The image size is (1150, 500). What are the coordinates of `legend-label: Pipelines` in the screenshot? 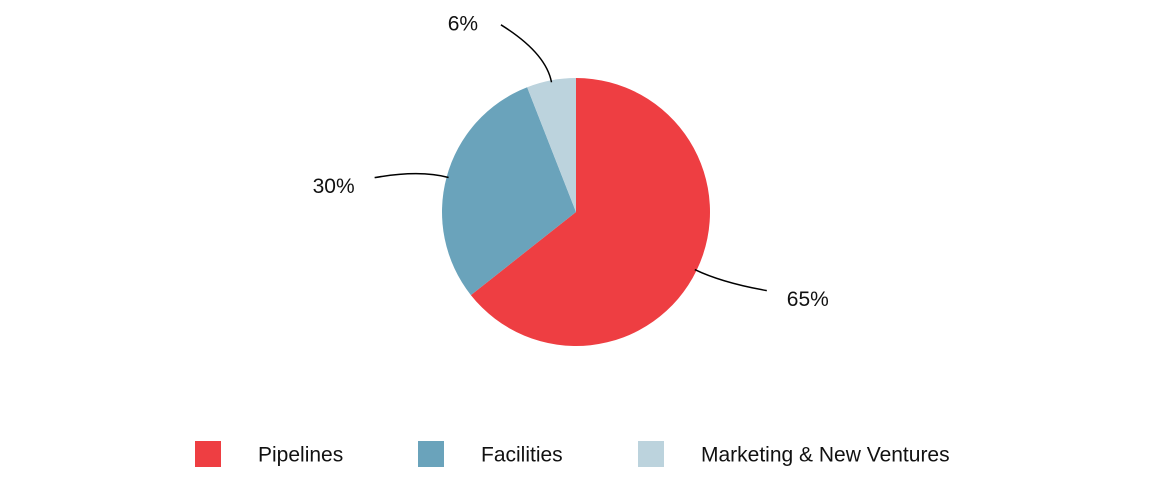 It's located at (300, 455).